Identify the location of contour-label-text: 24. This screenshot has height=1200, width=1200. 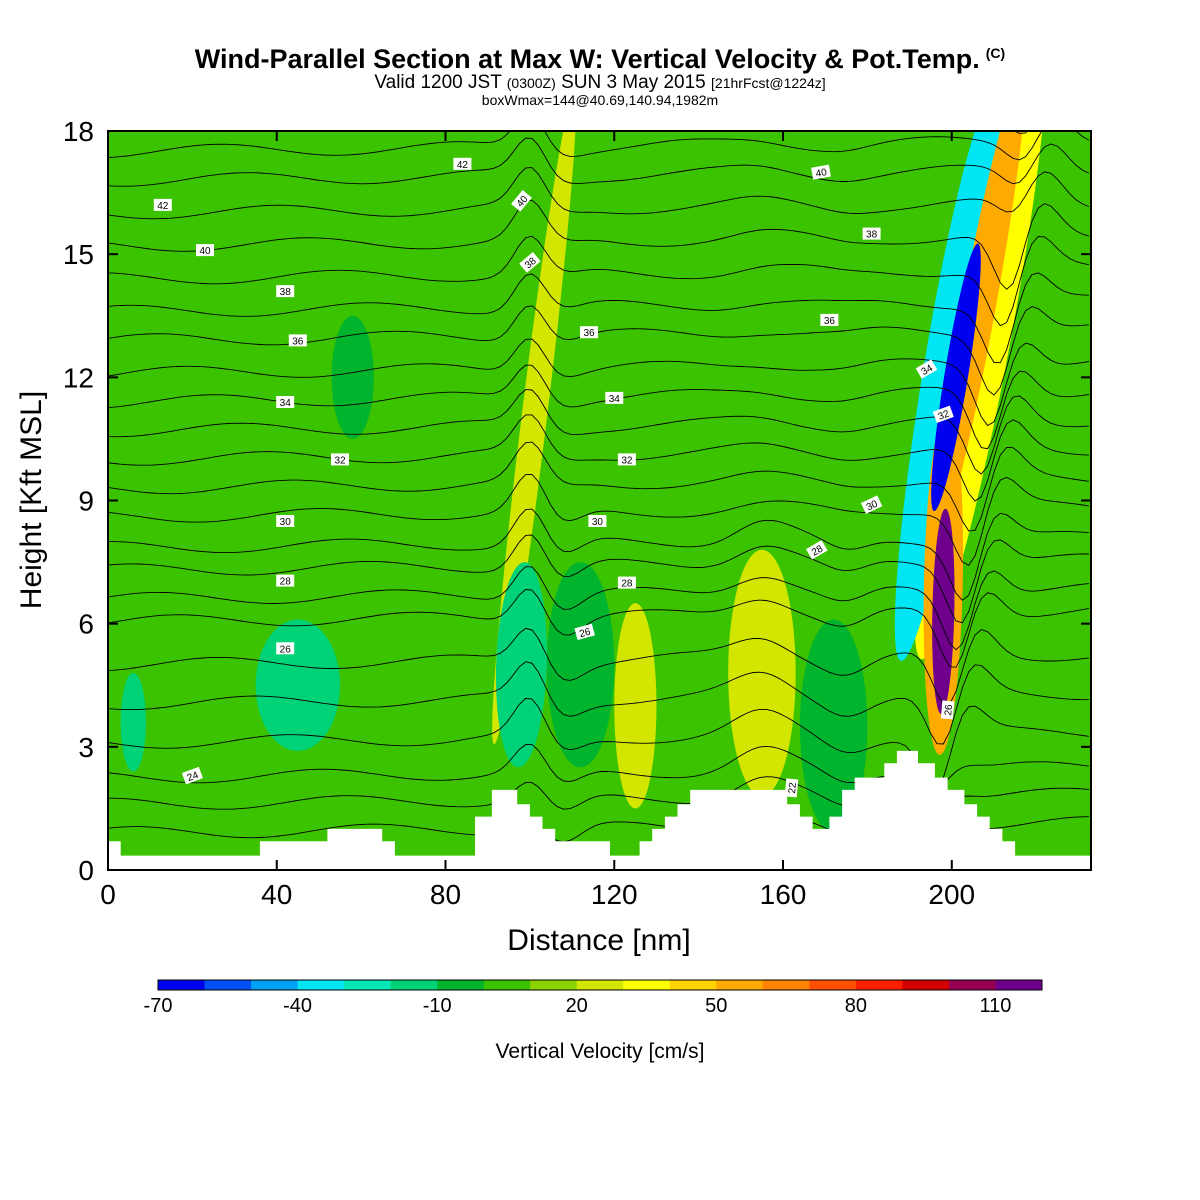
(193, 777).